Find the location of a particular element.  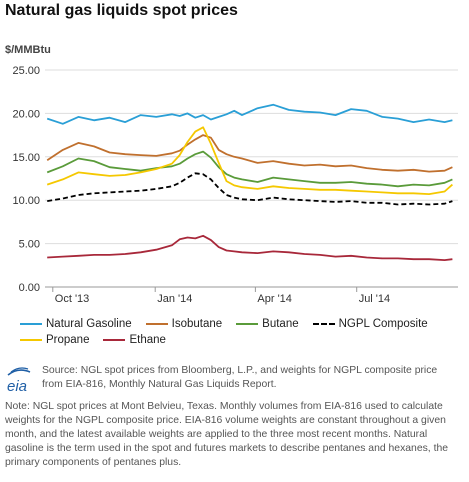

series-line-ngpl-composite is located at coordinates (250, 189).